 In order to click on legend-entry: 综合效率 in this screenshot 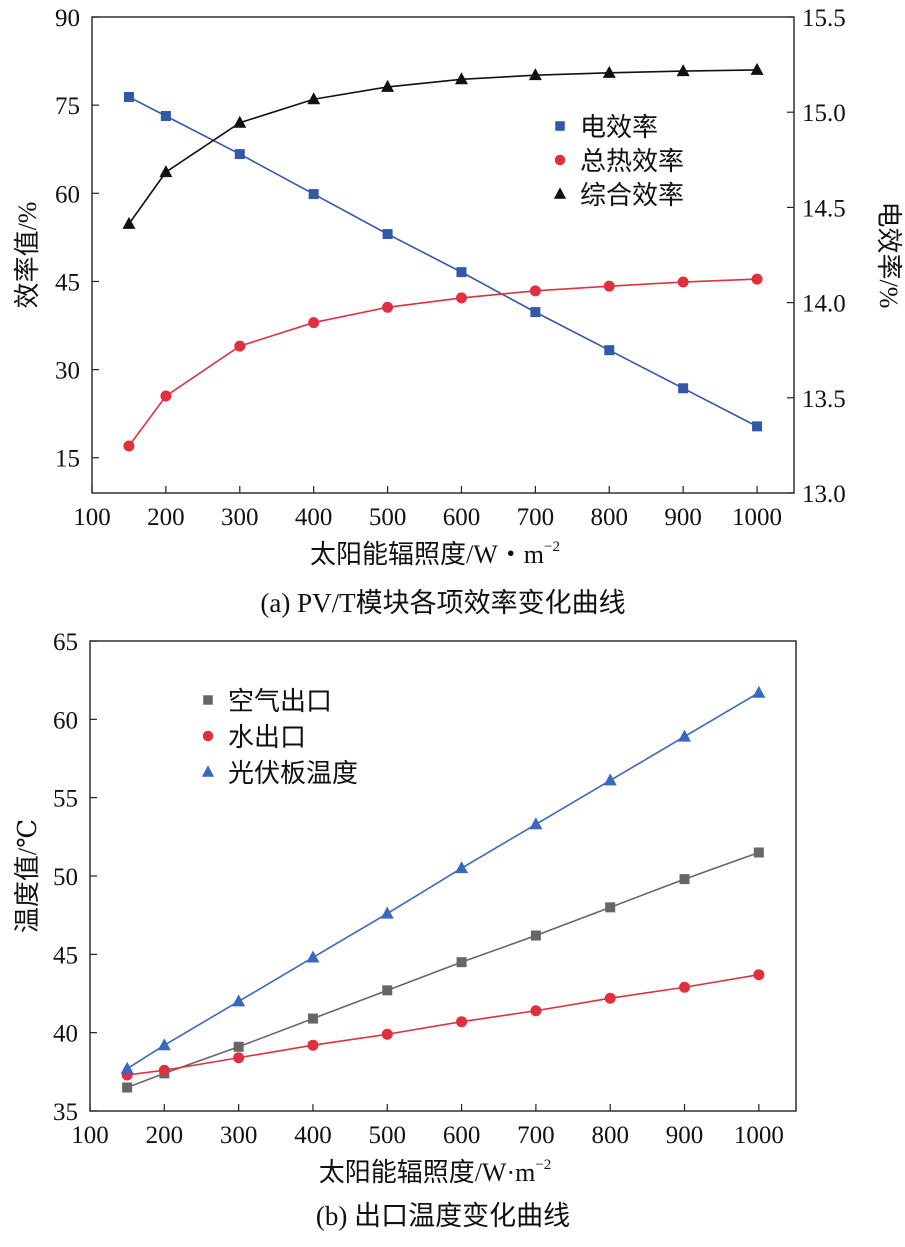, I will do `click(618, 196)`.